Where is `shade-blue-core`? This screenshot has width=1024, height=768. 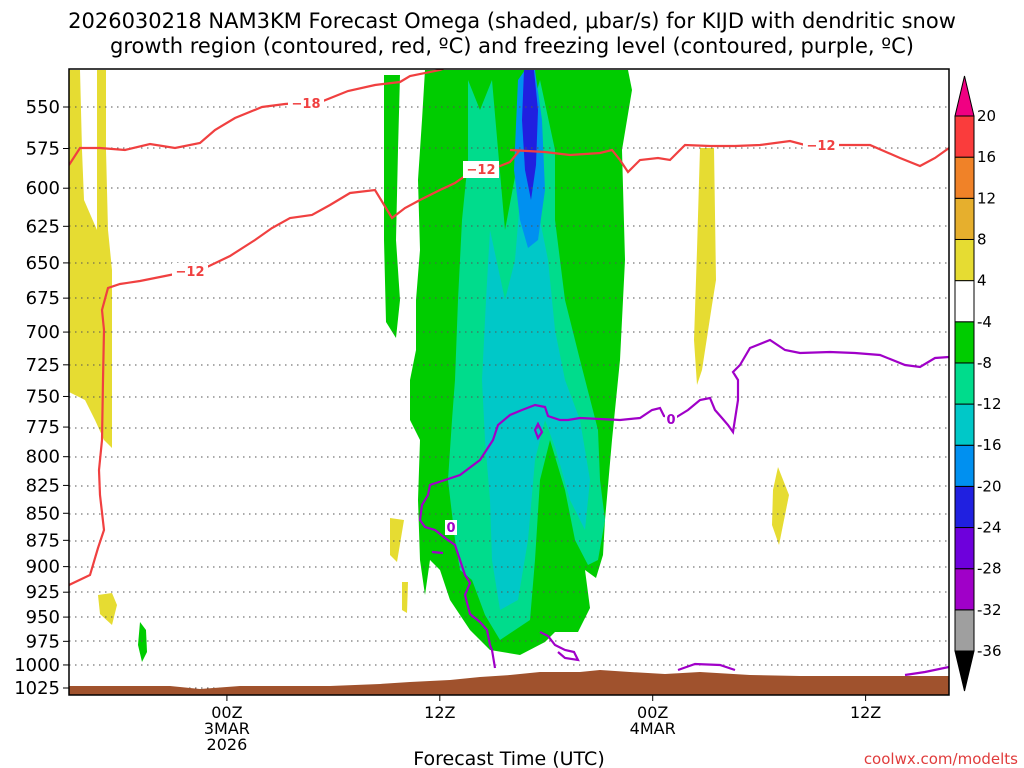 shade-blue-core is located at coordinates (530, 135).